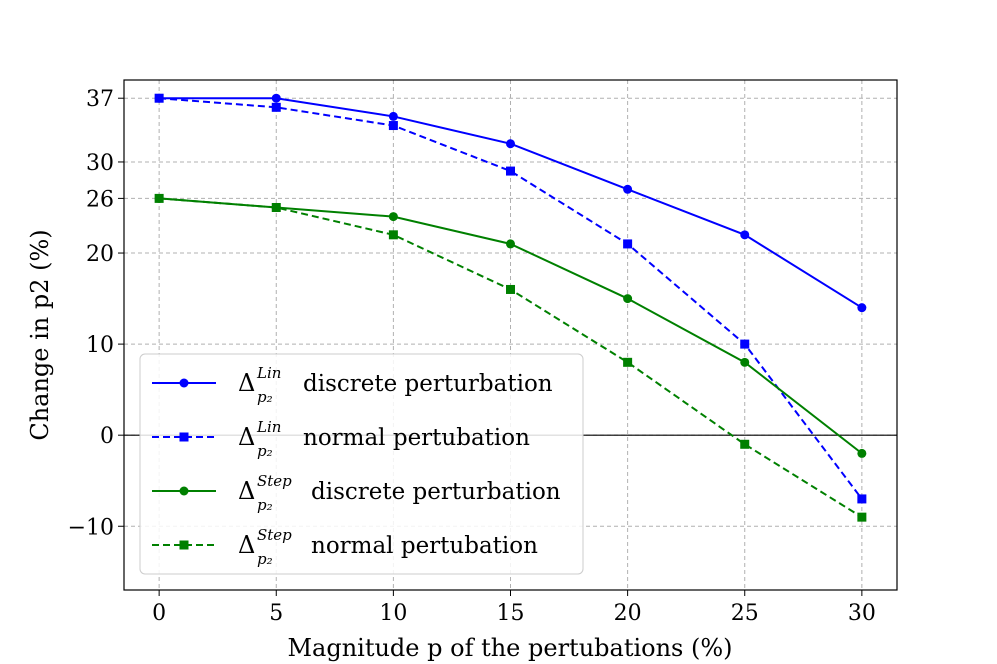  Describe the element at coordinates (91, 527) in the screenshot. I see `y-tick-label: −10` at that location.